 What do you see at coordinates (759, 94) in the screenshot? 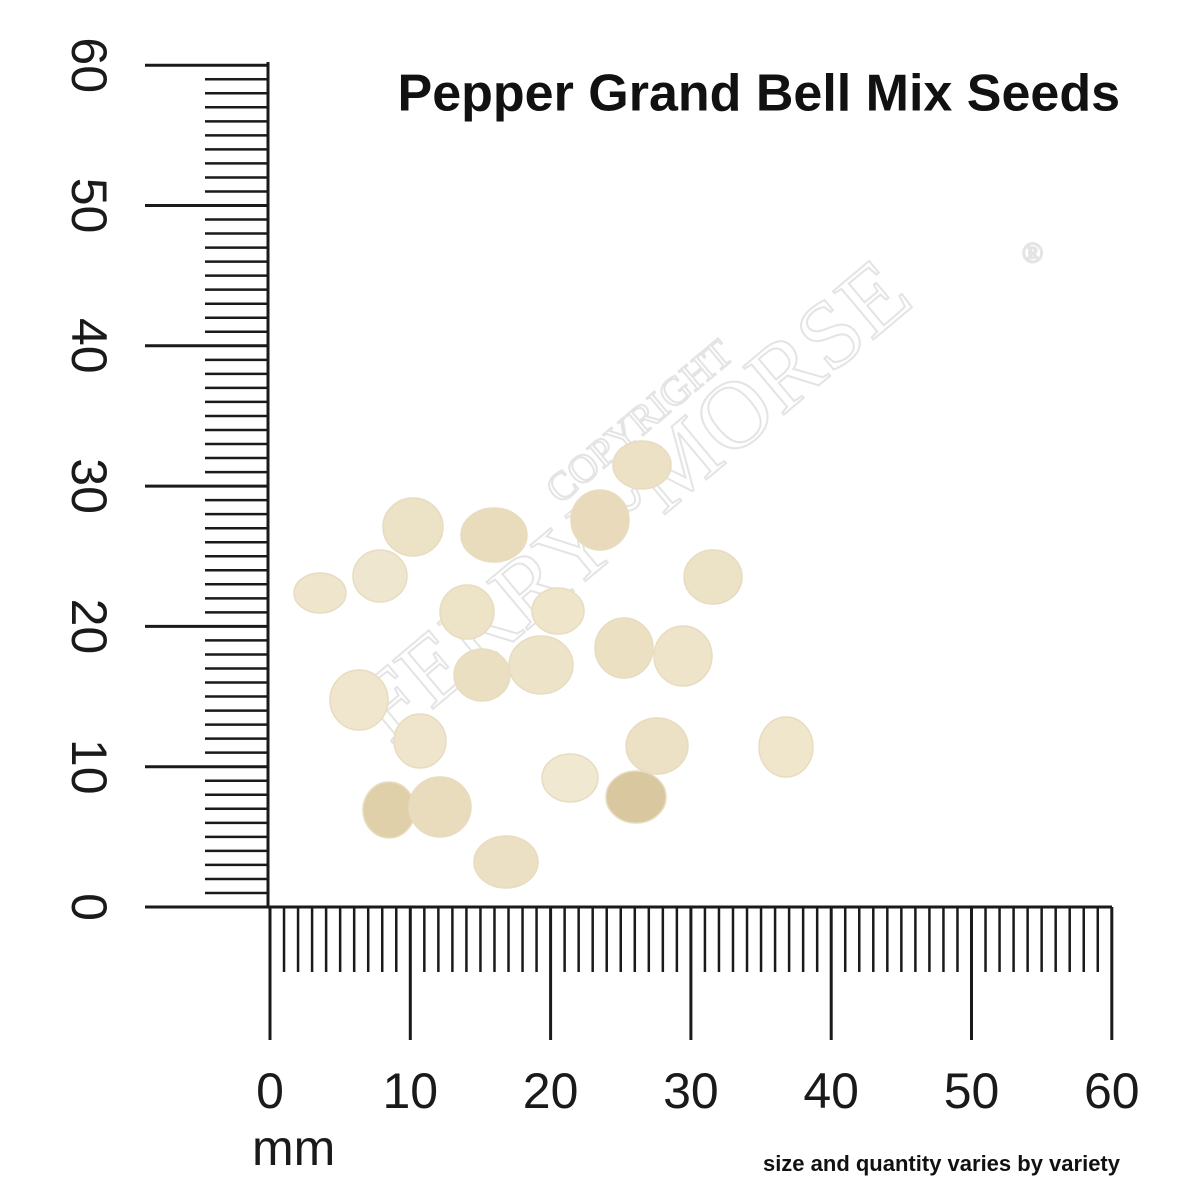
I see `title: Pepper Grand Bell Mix Seeds` at bounding box center [759, 94].